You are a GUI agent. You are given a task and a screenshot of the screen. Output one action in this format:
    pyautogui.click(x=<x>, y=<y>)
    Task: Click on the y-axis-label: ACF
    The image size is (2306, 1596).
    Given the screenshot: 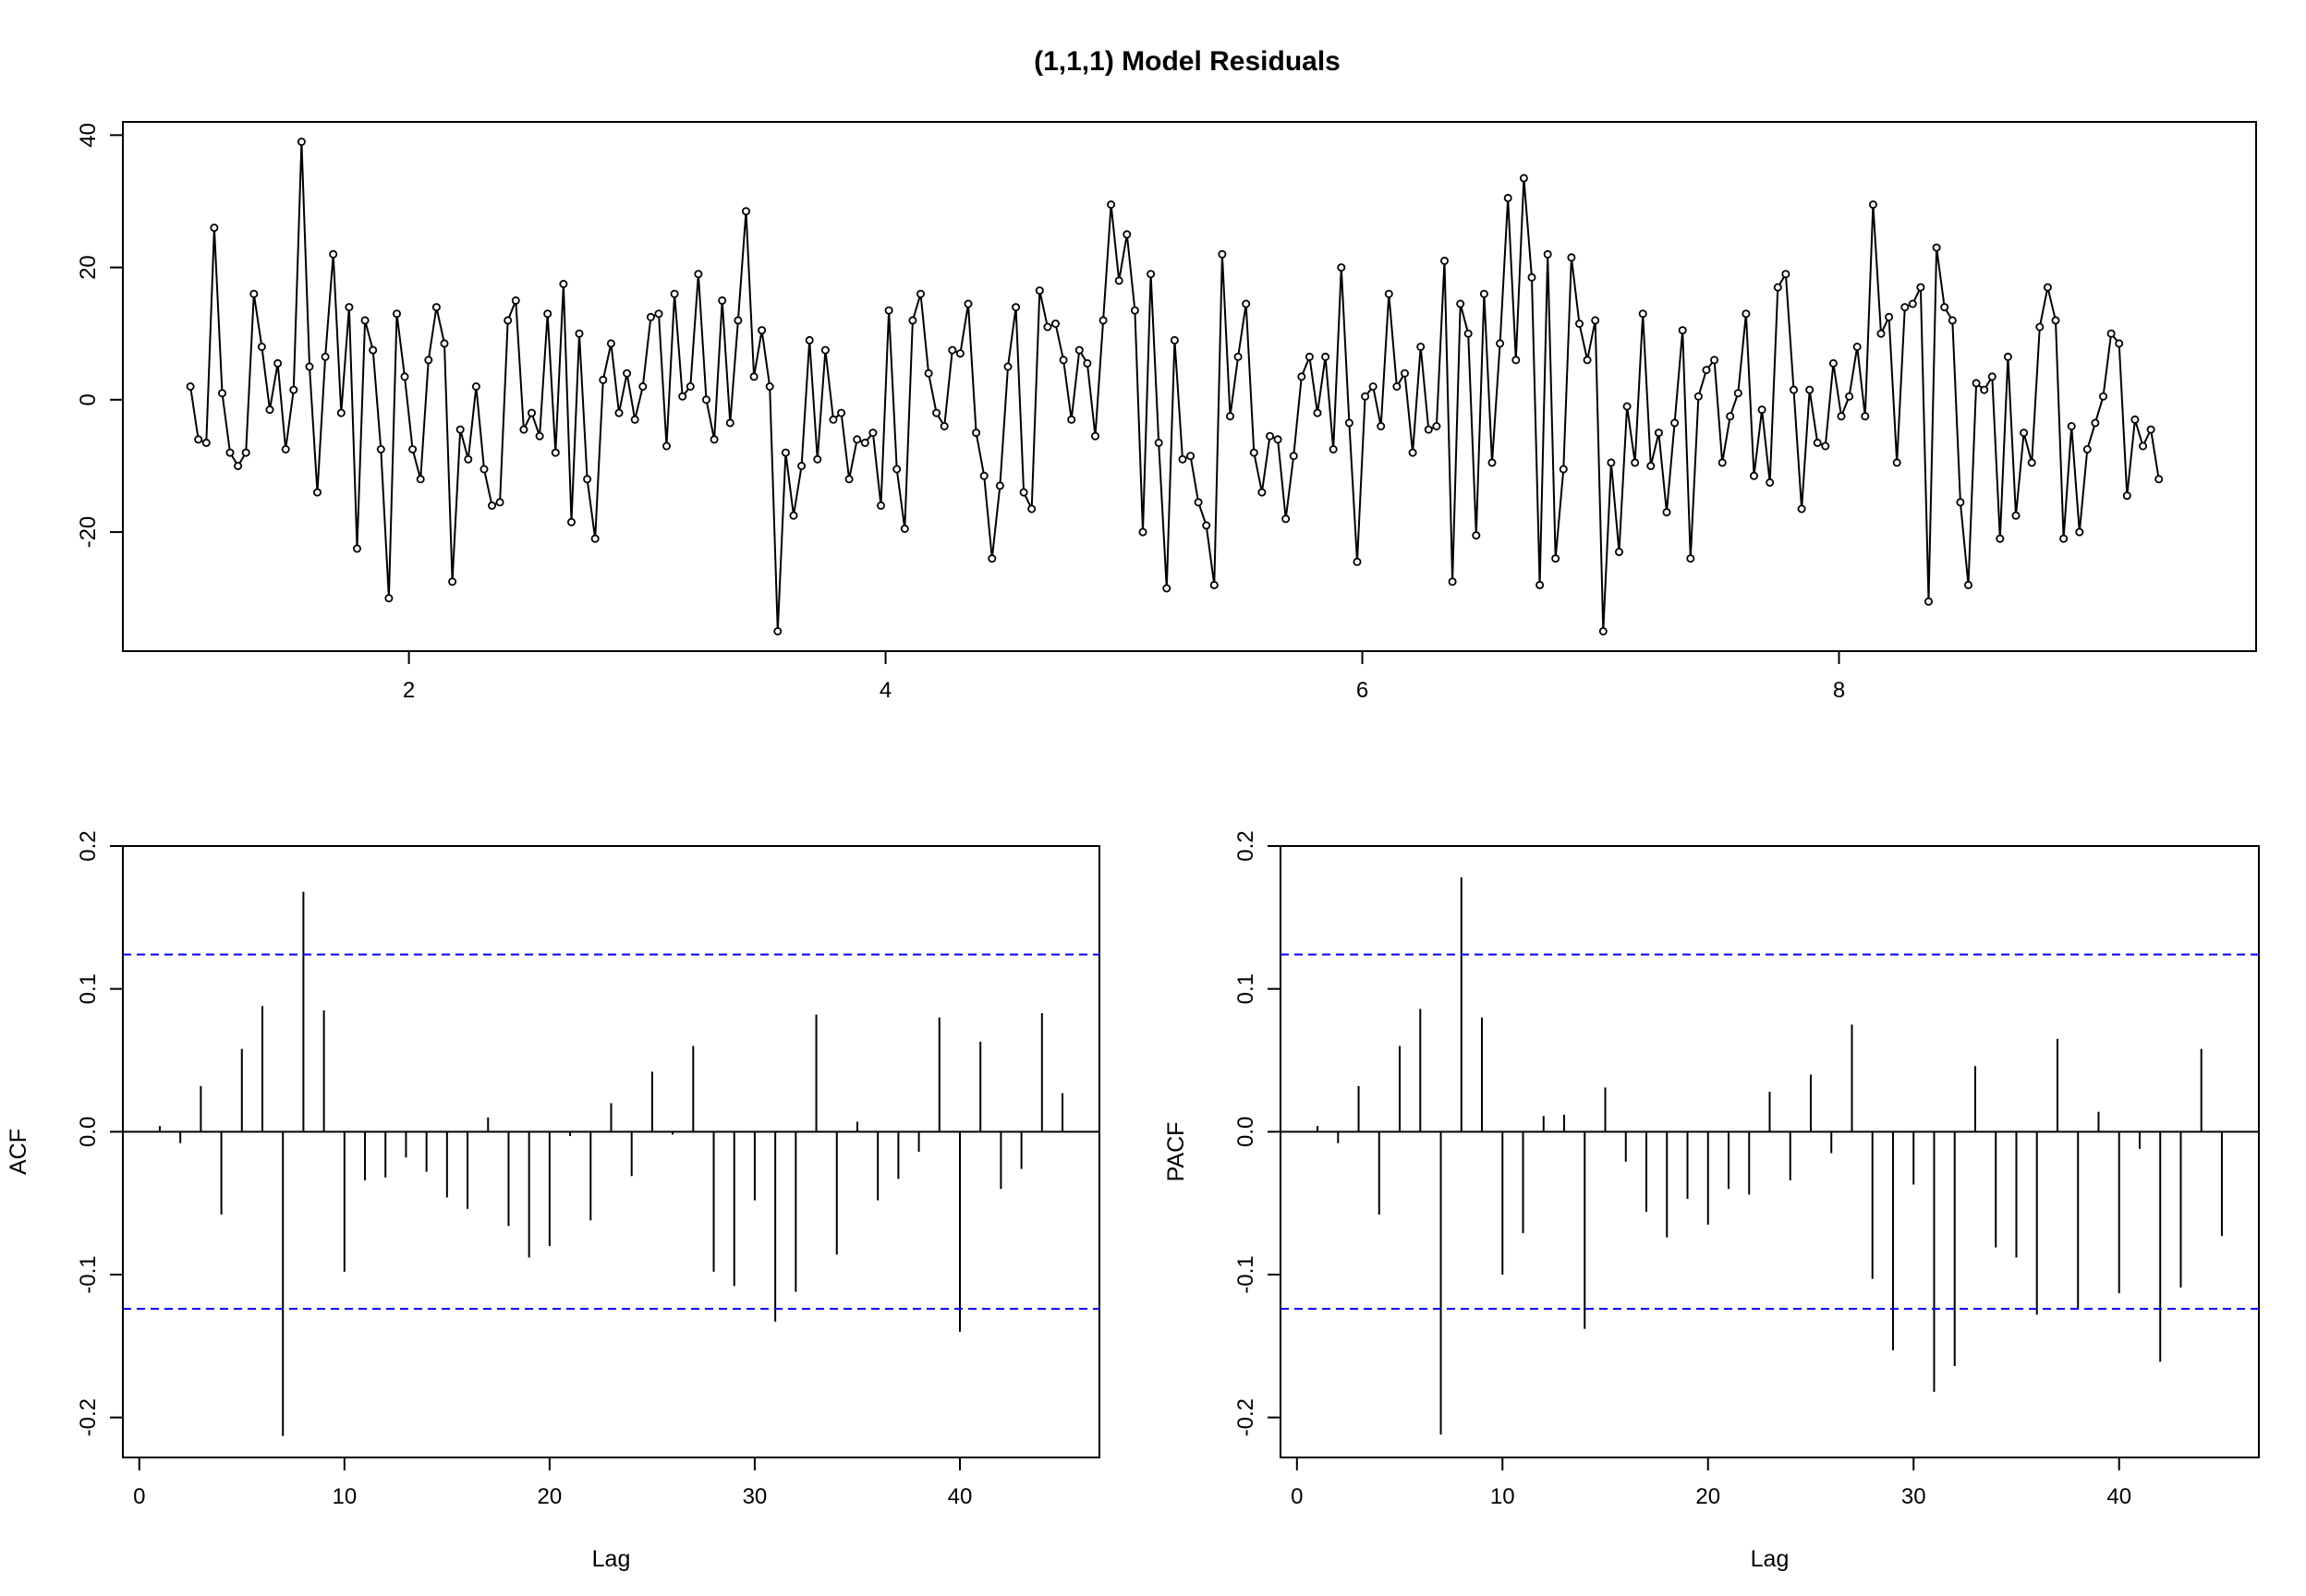 What is the action you would take?
    pyautogui.click(x=18, y=1152)
    